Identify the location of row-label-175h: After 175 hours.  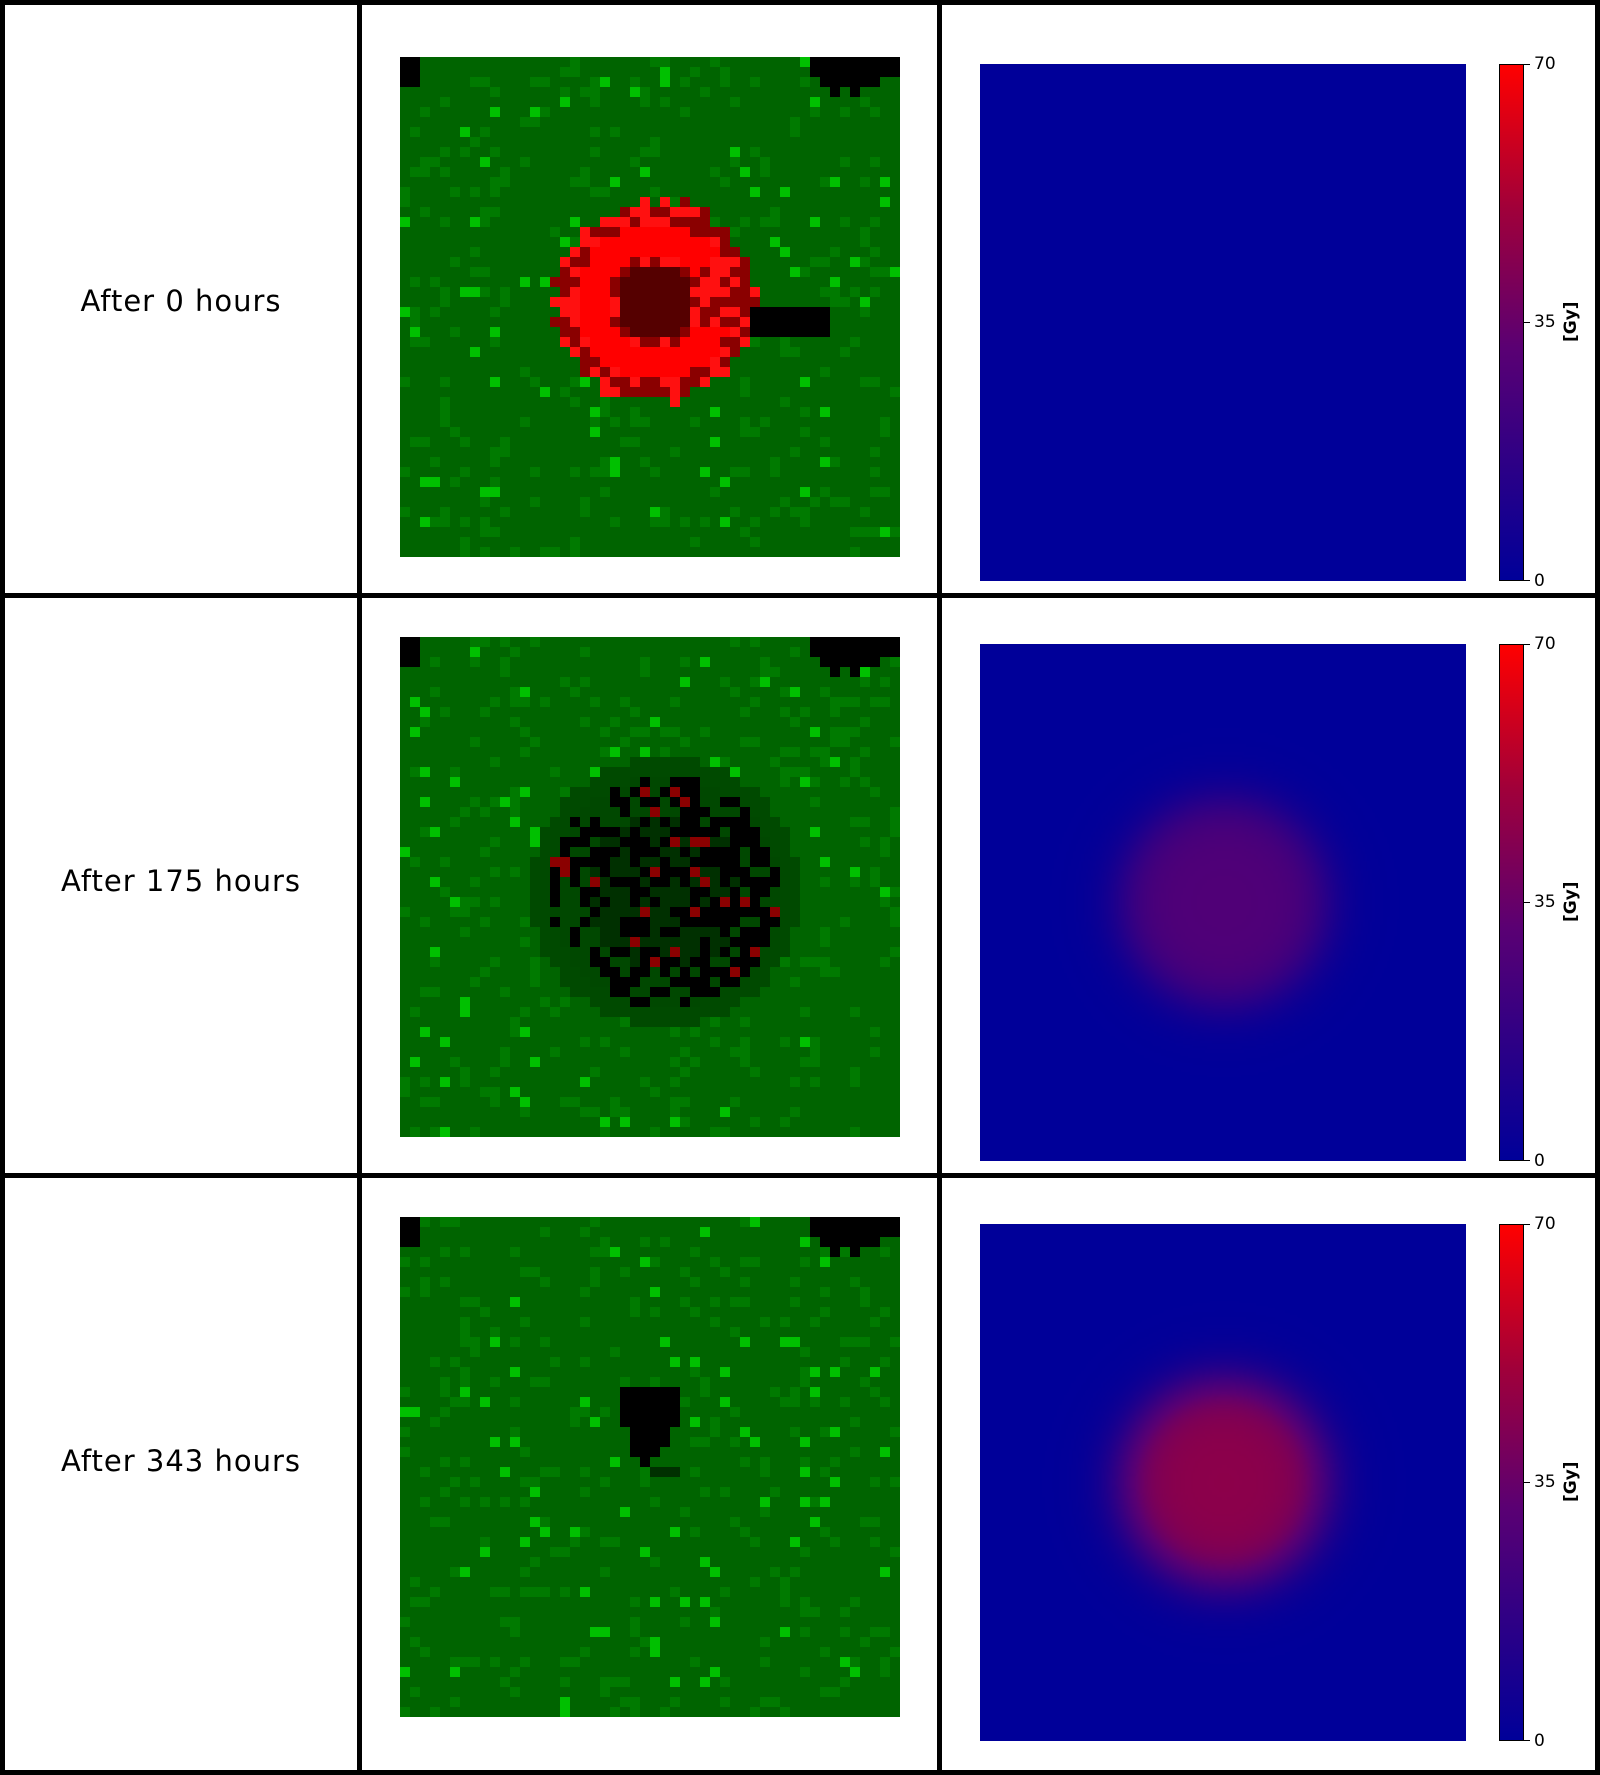
(181, 881).